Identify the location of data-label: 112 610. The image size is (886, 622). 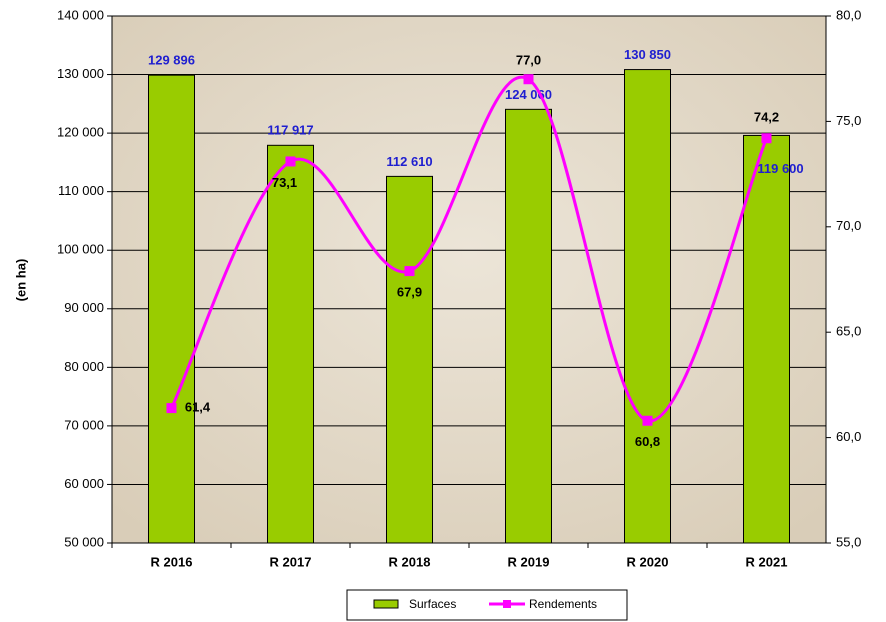
(409, 161).